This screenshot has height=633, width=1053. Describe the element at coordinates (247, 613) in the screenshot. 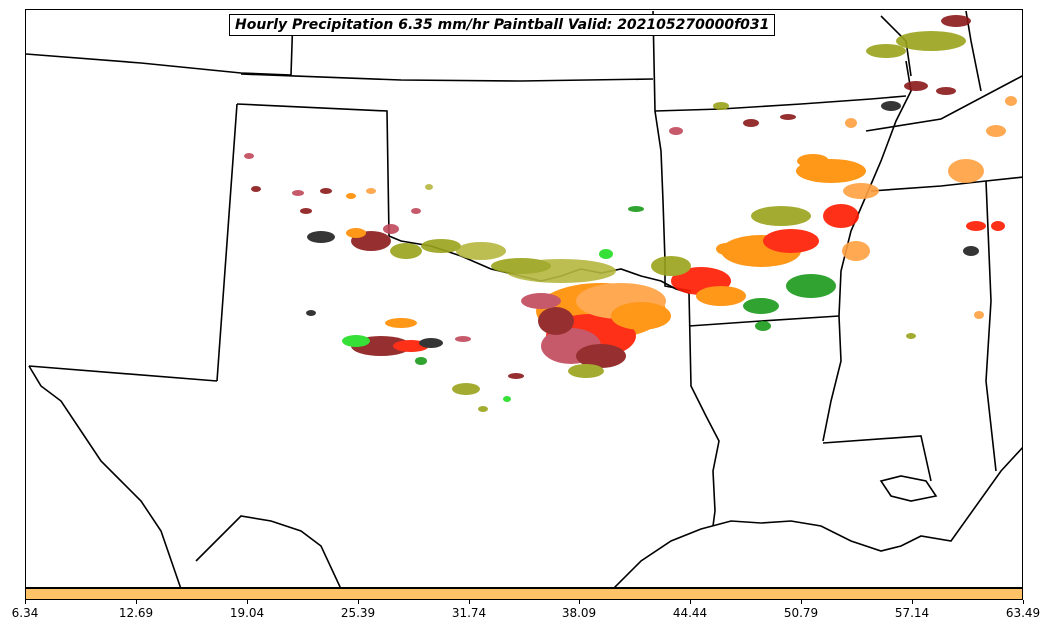

I see `colorbar-tick-label: 19.04` at that location.